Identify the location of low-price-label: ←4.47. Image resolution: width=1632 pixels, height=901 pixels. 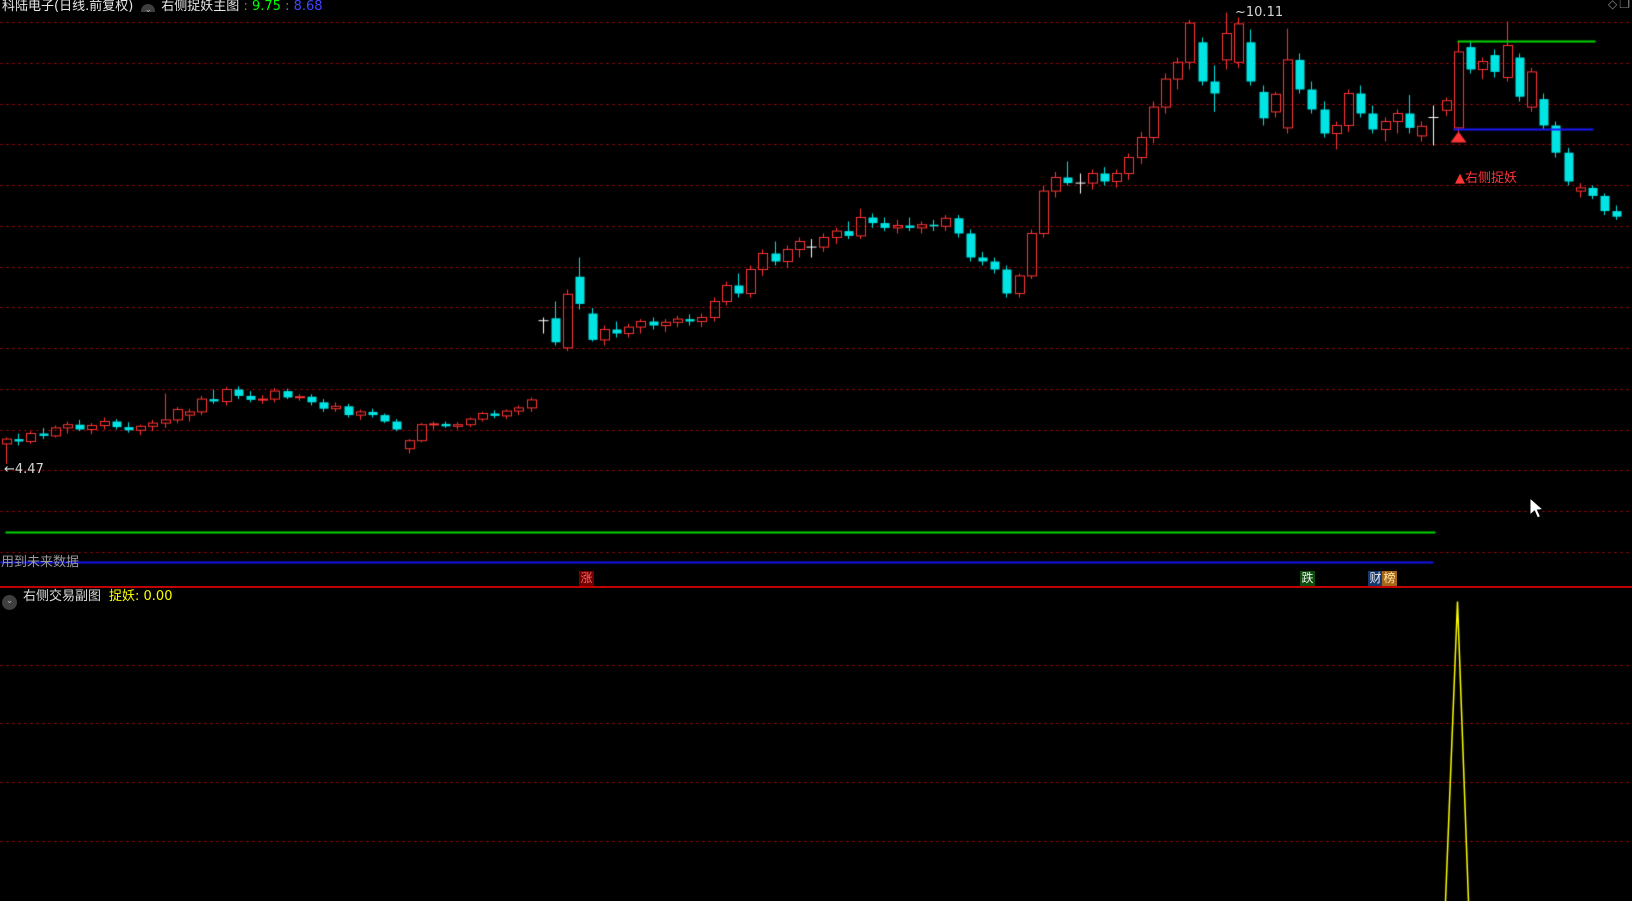
(24, 469).